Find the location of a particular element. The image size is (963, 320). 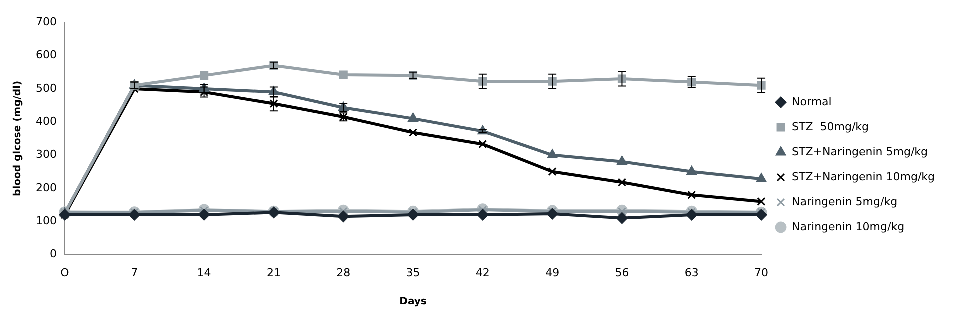

x-tick-label: 28 is located at coordinates (343, 273).